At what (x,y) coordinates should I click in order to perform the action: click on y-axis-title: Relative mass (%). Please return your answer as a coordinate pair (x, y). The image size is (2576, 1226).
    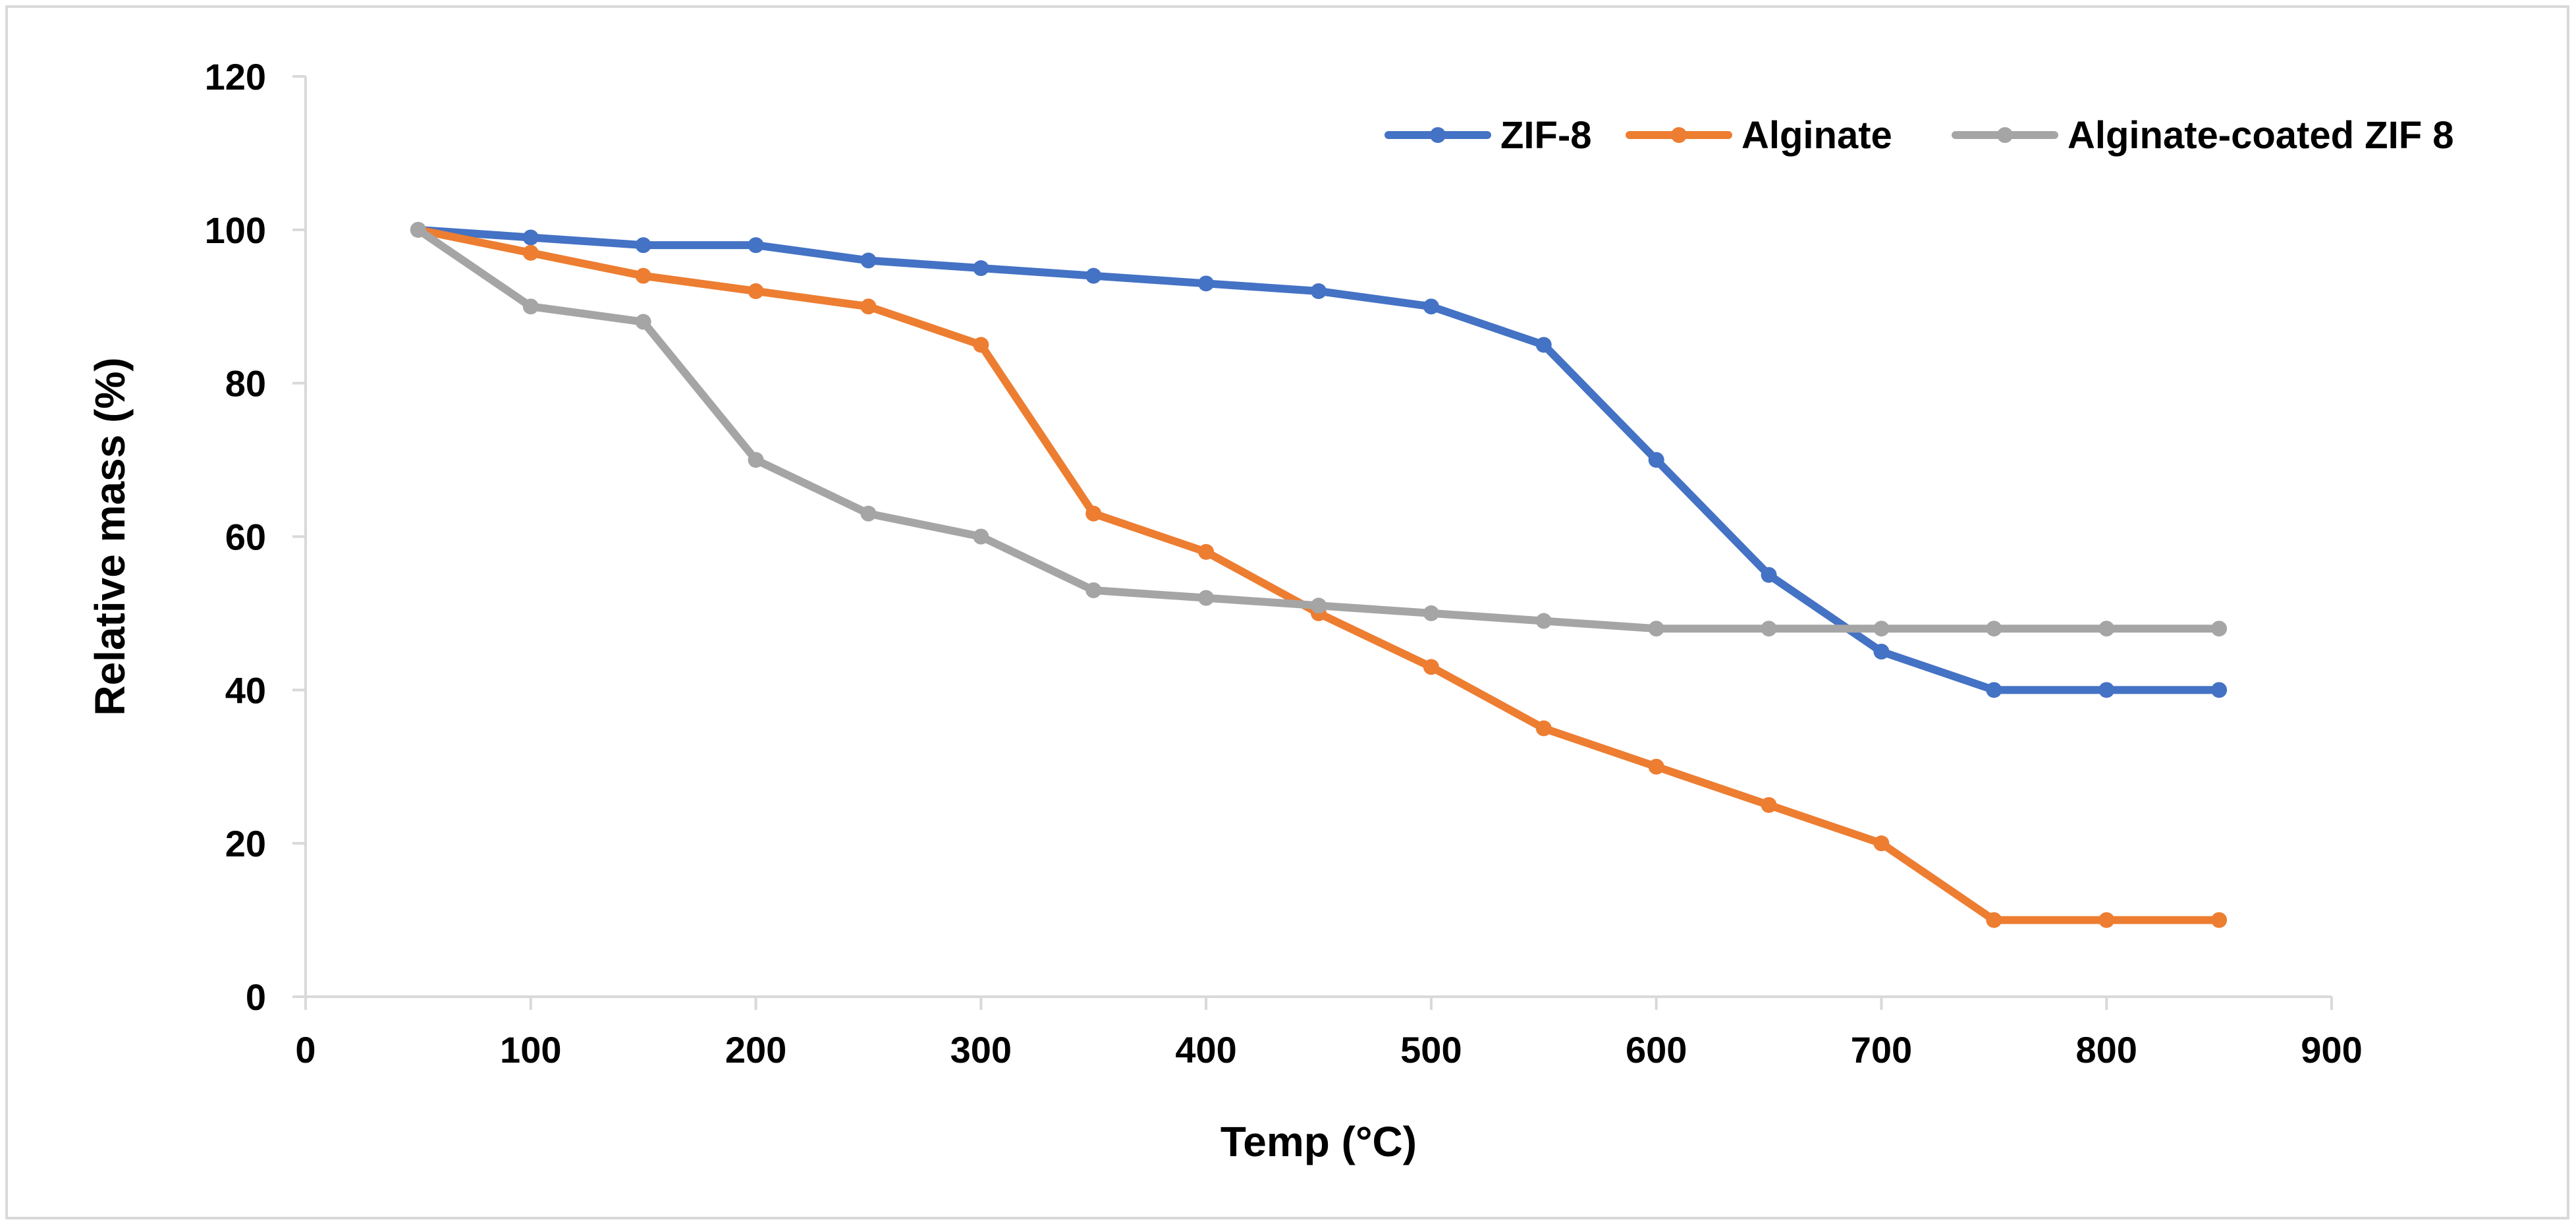
    Looking at the image, I should click on (110, 536).